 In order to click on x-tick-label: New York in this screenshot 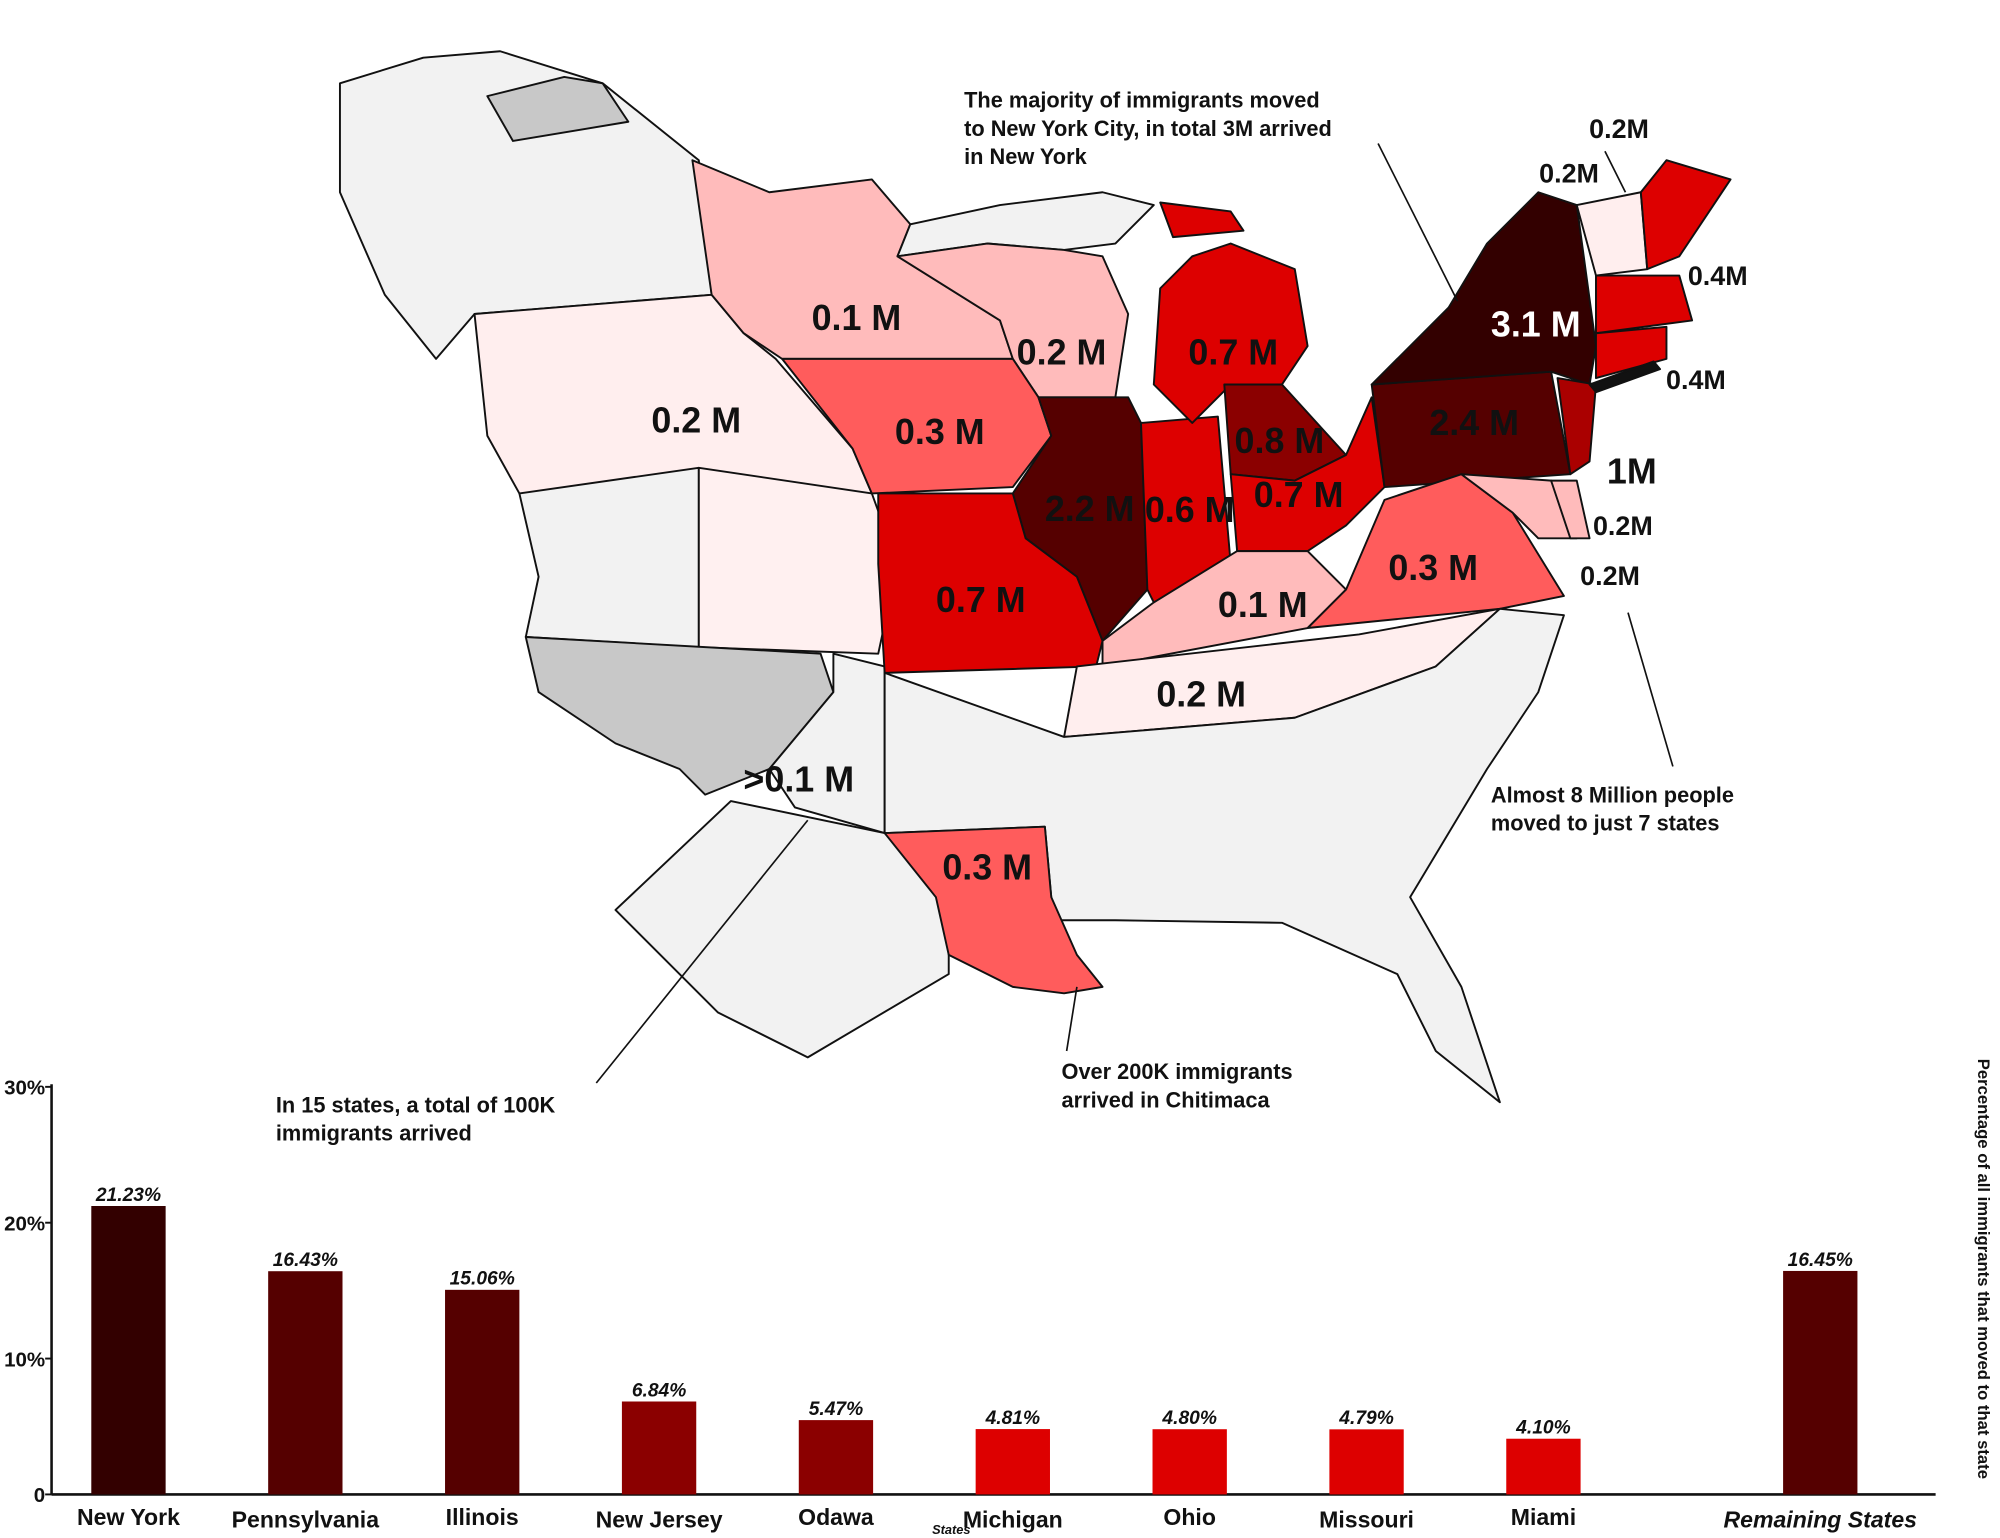, I will do `click(128, 1517)`.